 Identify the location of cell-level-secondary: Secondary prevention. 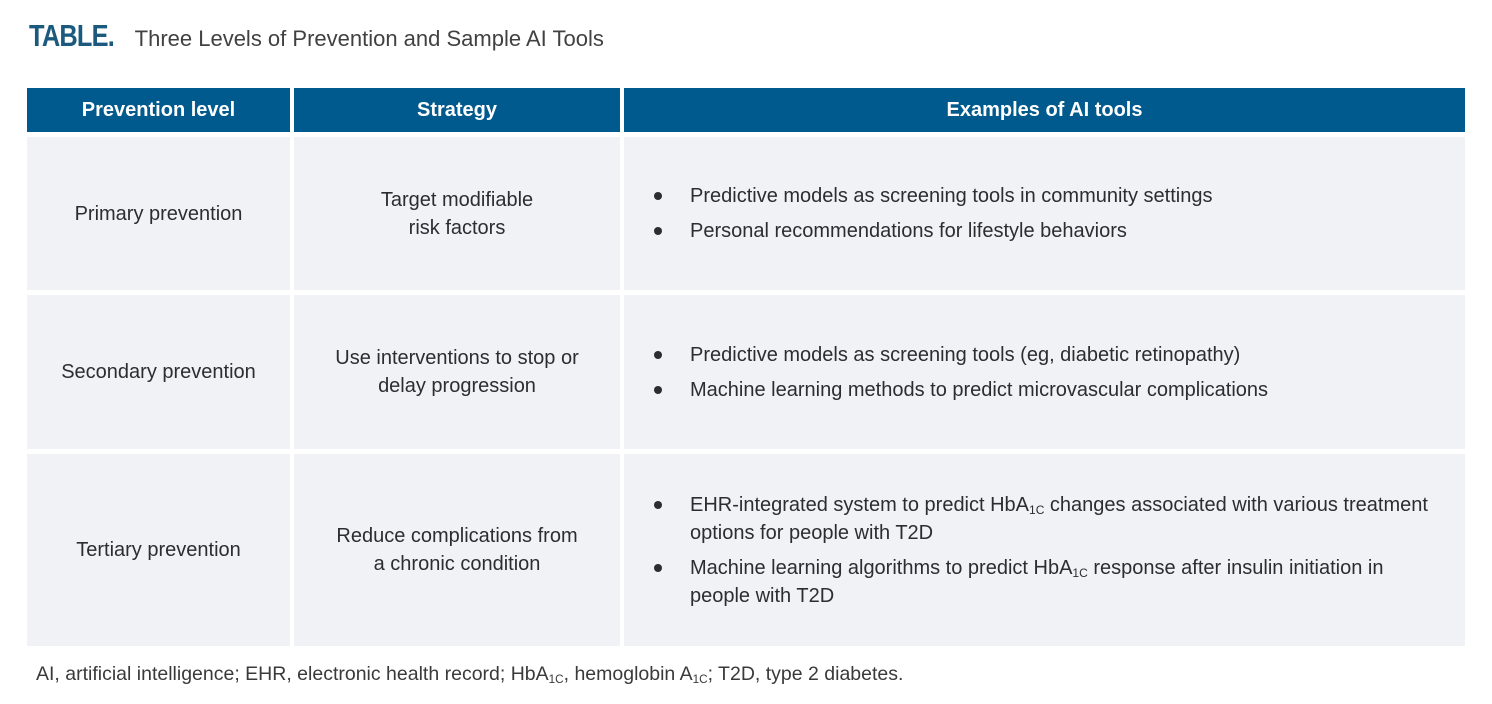
(158, 372).